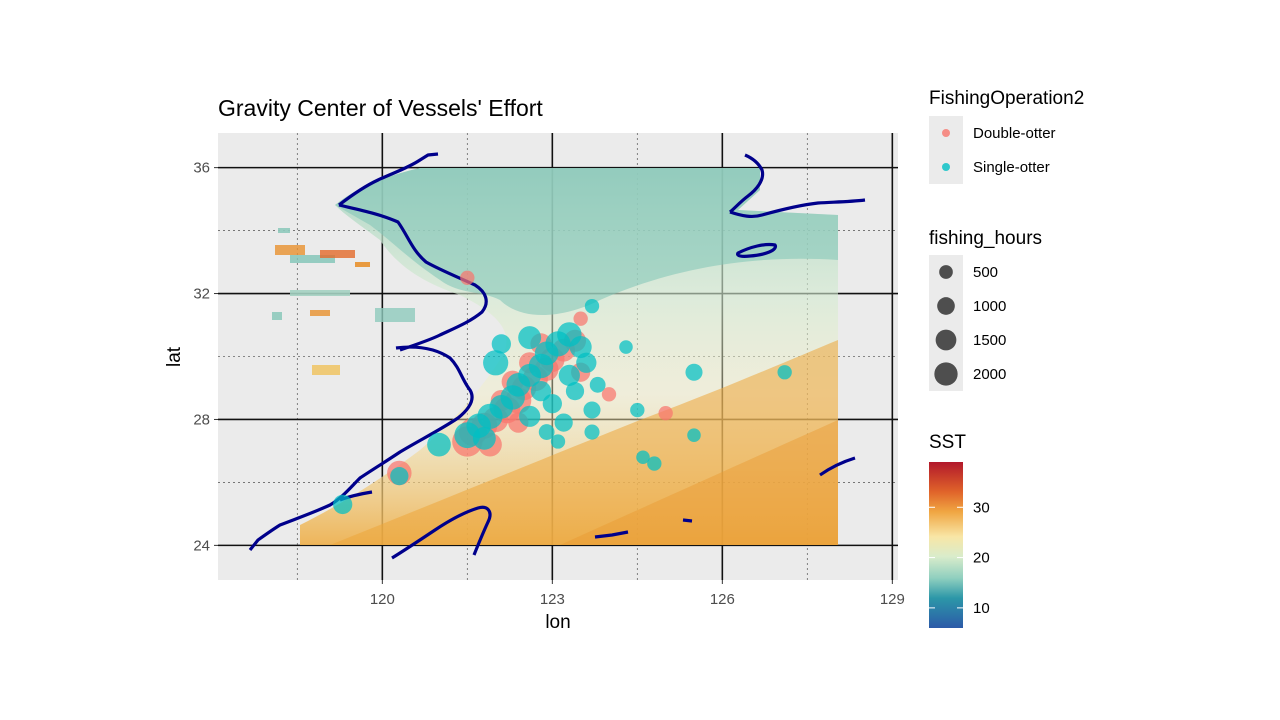  I want to click on sst-colorbar, so click(946, 545).